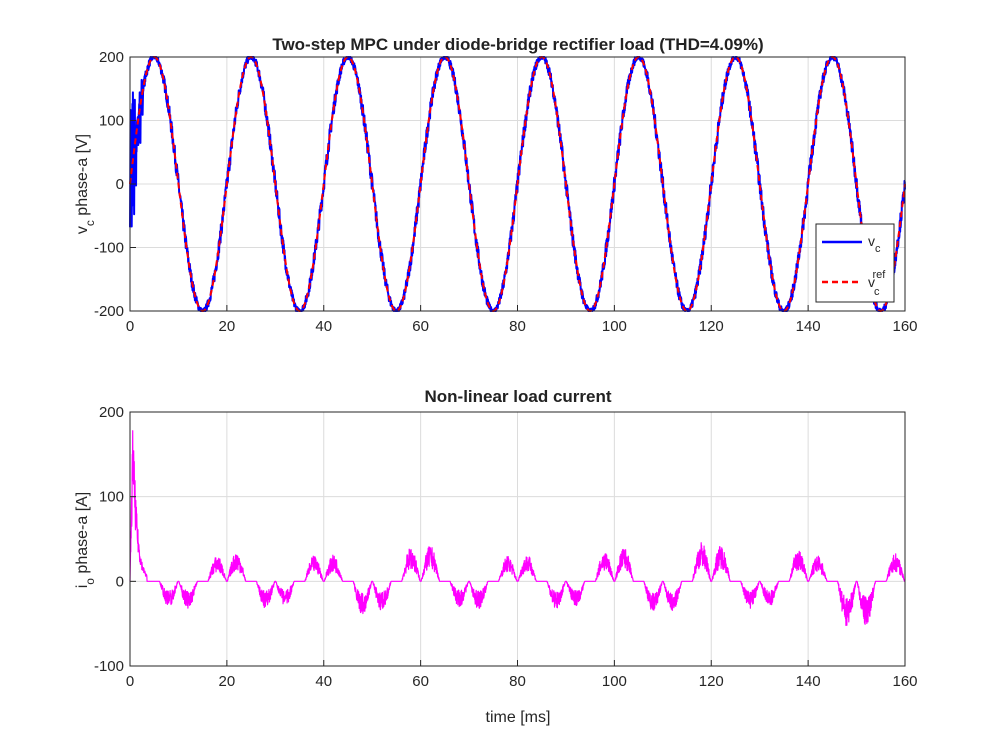 This screenshot has width=1000, height=750. I want to click on voltage-y-tick-label: -100, so click(109, 248).